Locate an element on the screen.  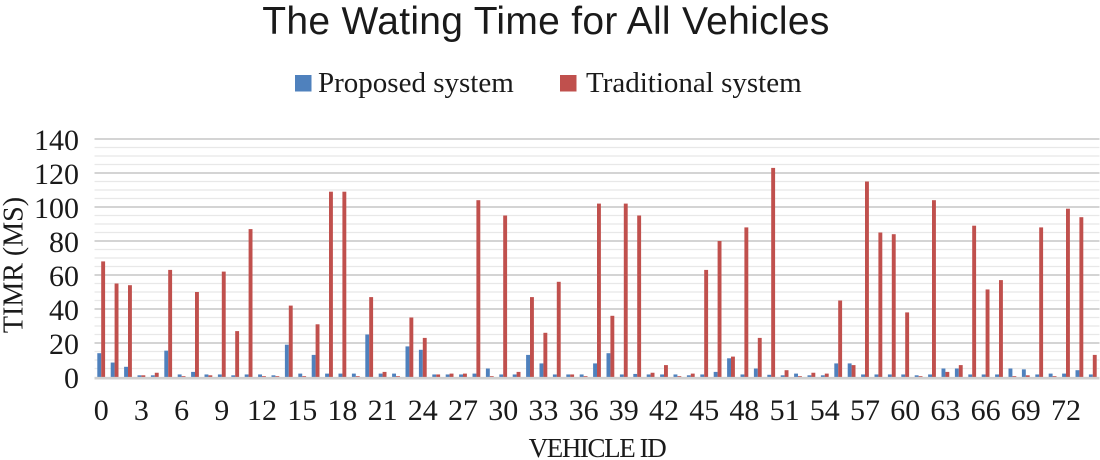
svg-text: 120 is located at coordinates (56, 174).